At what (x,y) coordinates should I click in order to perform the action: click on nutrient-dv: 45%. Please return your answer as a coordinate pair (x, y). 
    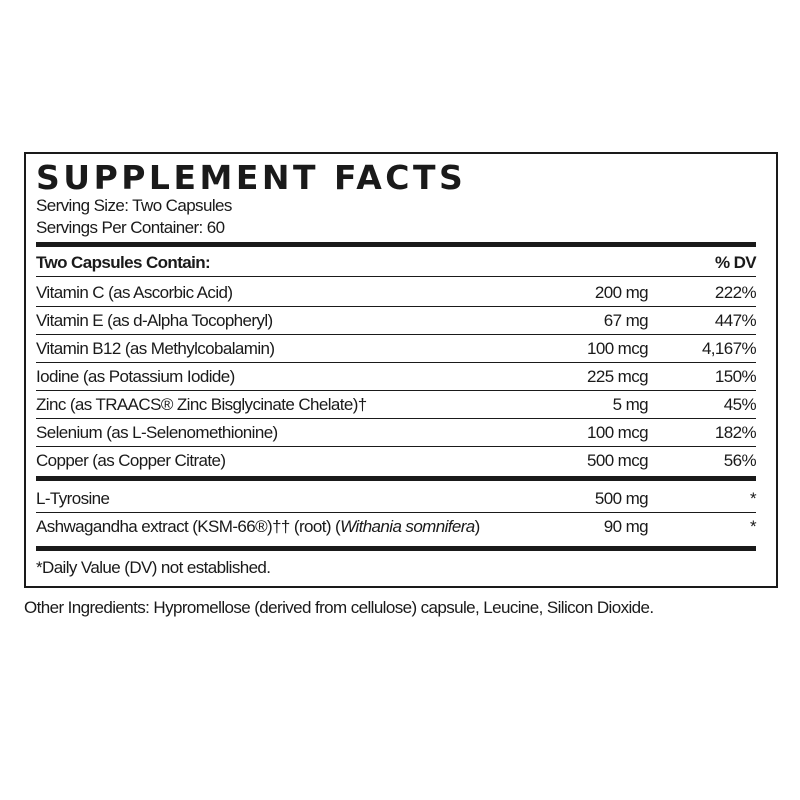
    Looking at the image, I should click on (740, 404).